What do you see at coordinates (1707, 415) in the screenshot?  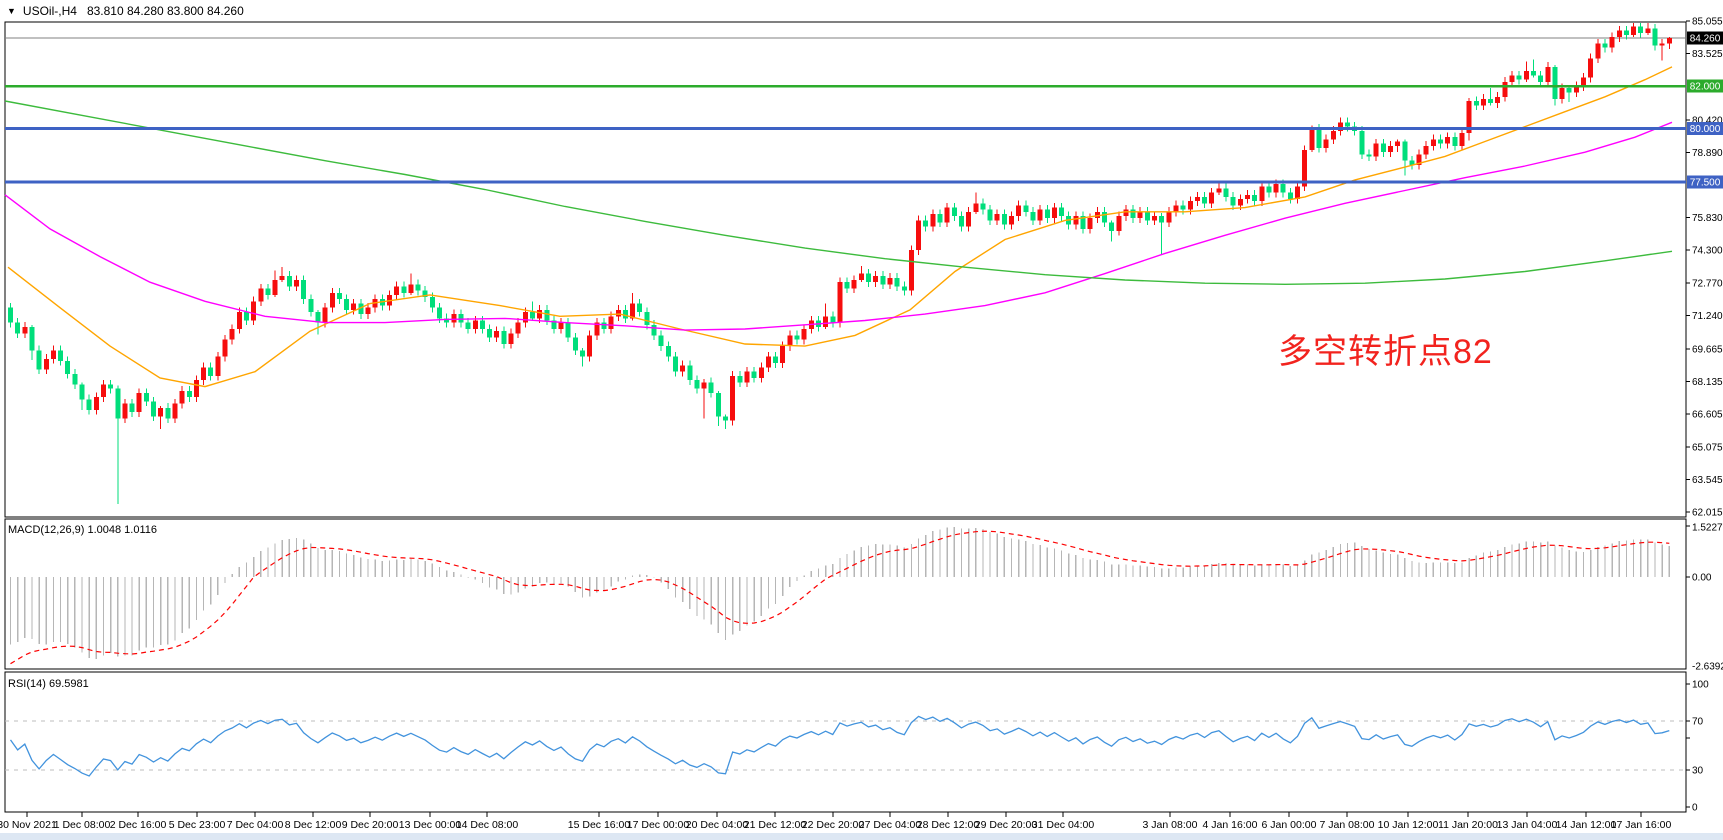 I see `svg-text: 66.605` at bounding box center [1707, 415].